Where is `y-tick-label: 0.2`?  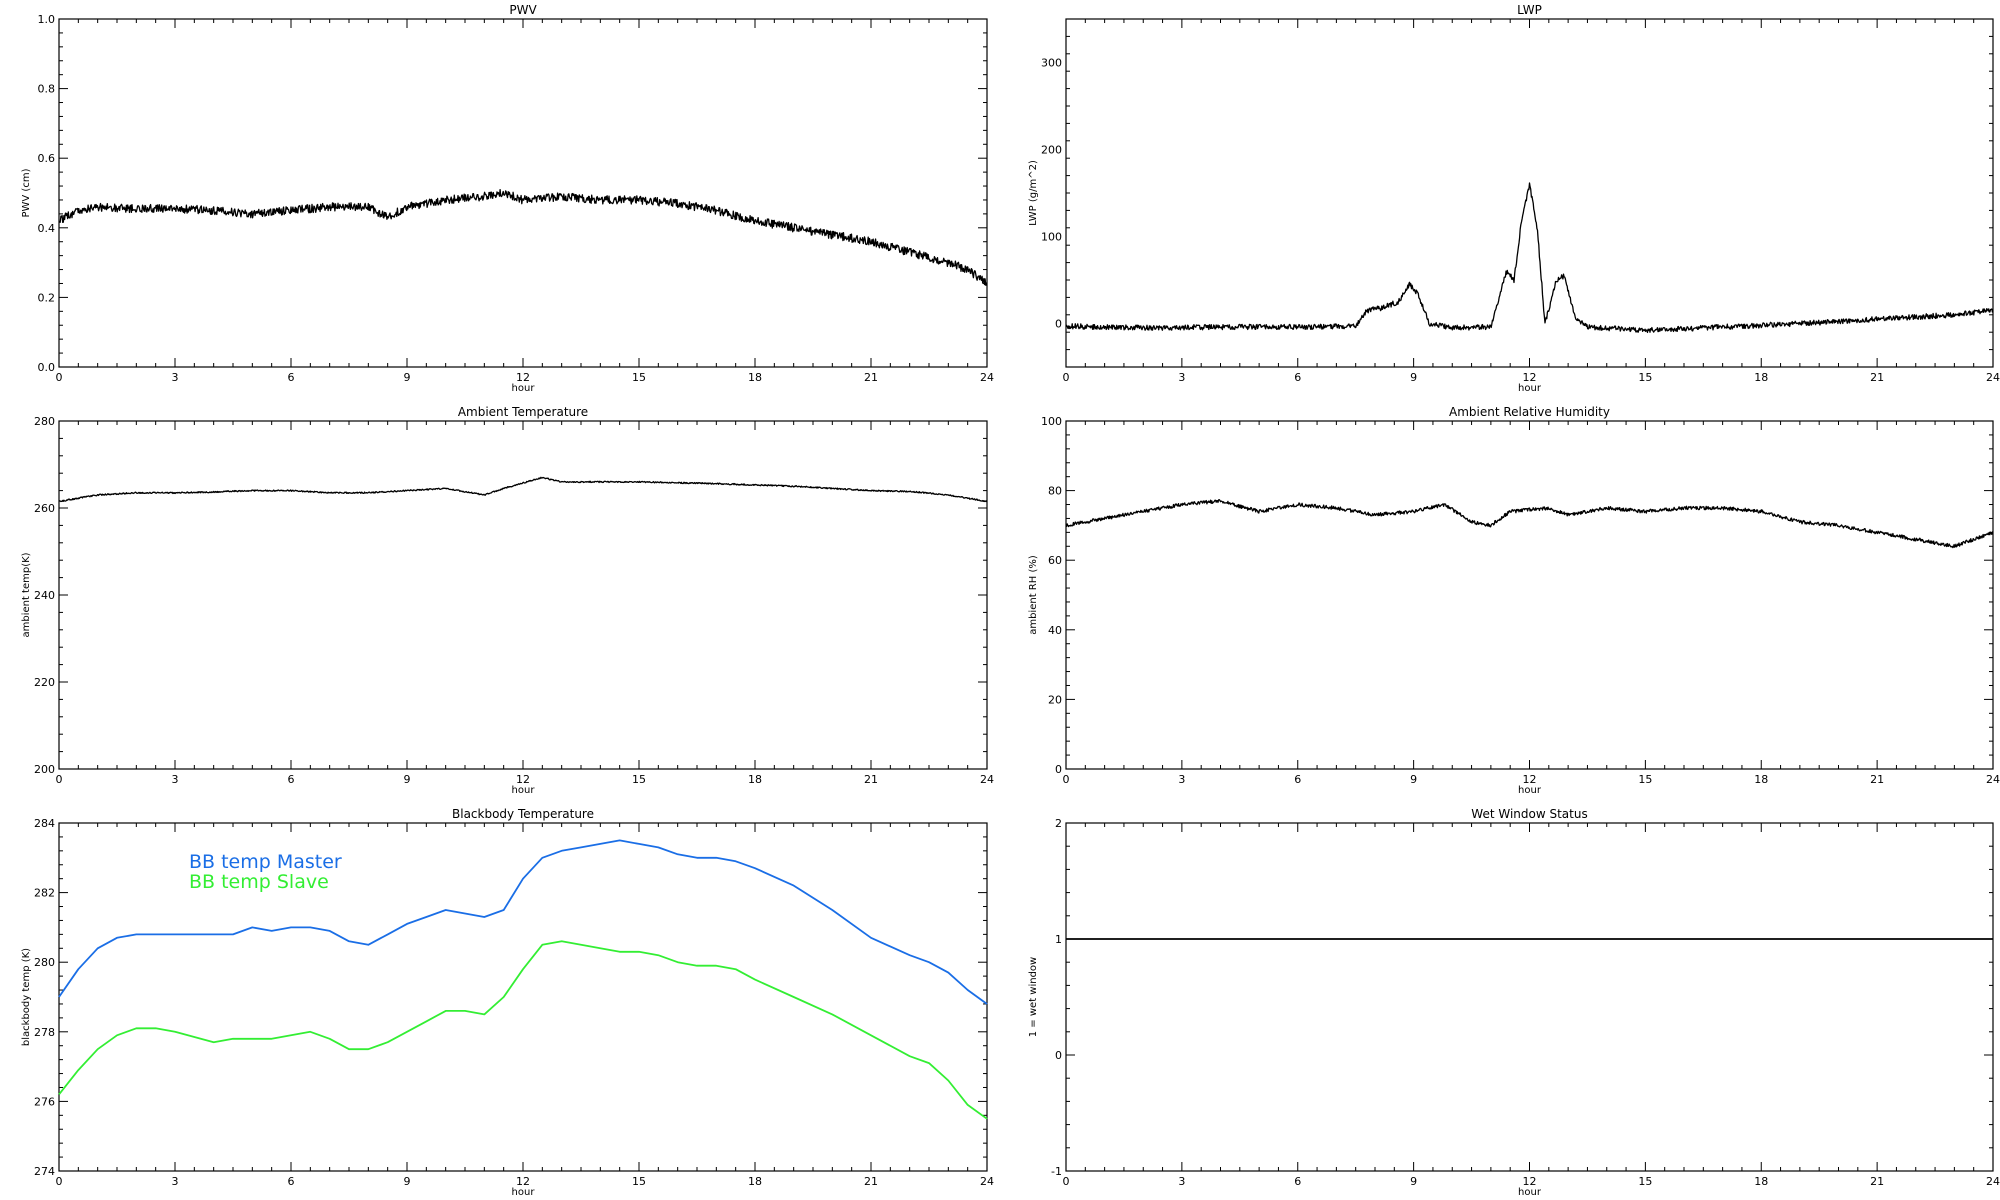 y-tick-label: 0.2 is located at coordinates (47, 297).